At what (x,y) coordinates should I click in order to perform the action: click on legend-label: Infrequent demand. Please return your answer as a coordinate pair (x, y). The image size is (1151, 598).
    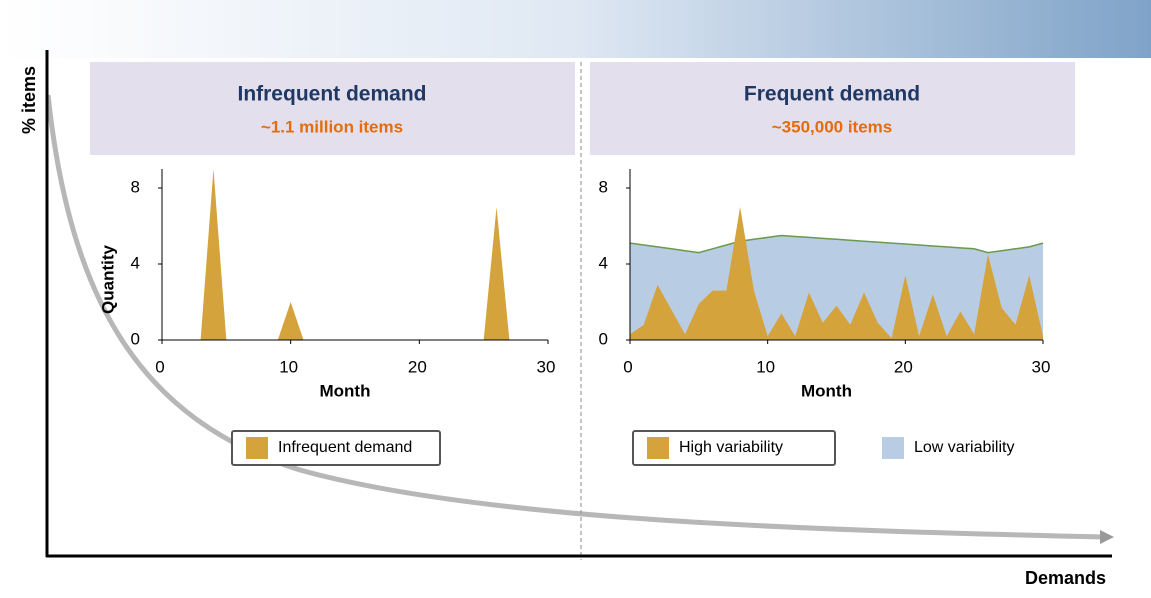
    Looking at the image, I should click on (345, 447).